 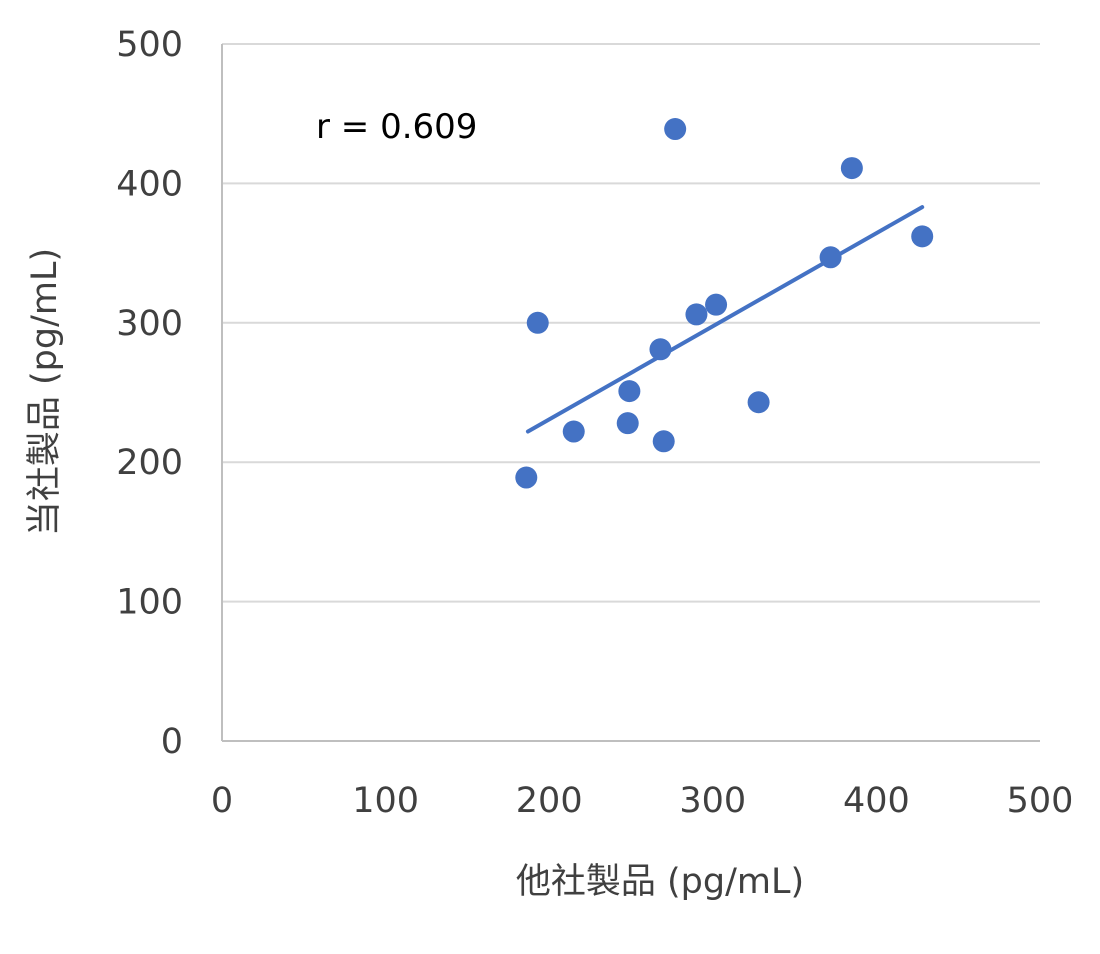 I want to click on x-tick-label-0: 0, so click(x=222, y=801).